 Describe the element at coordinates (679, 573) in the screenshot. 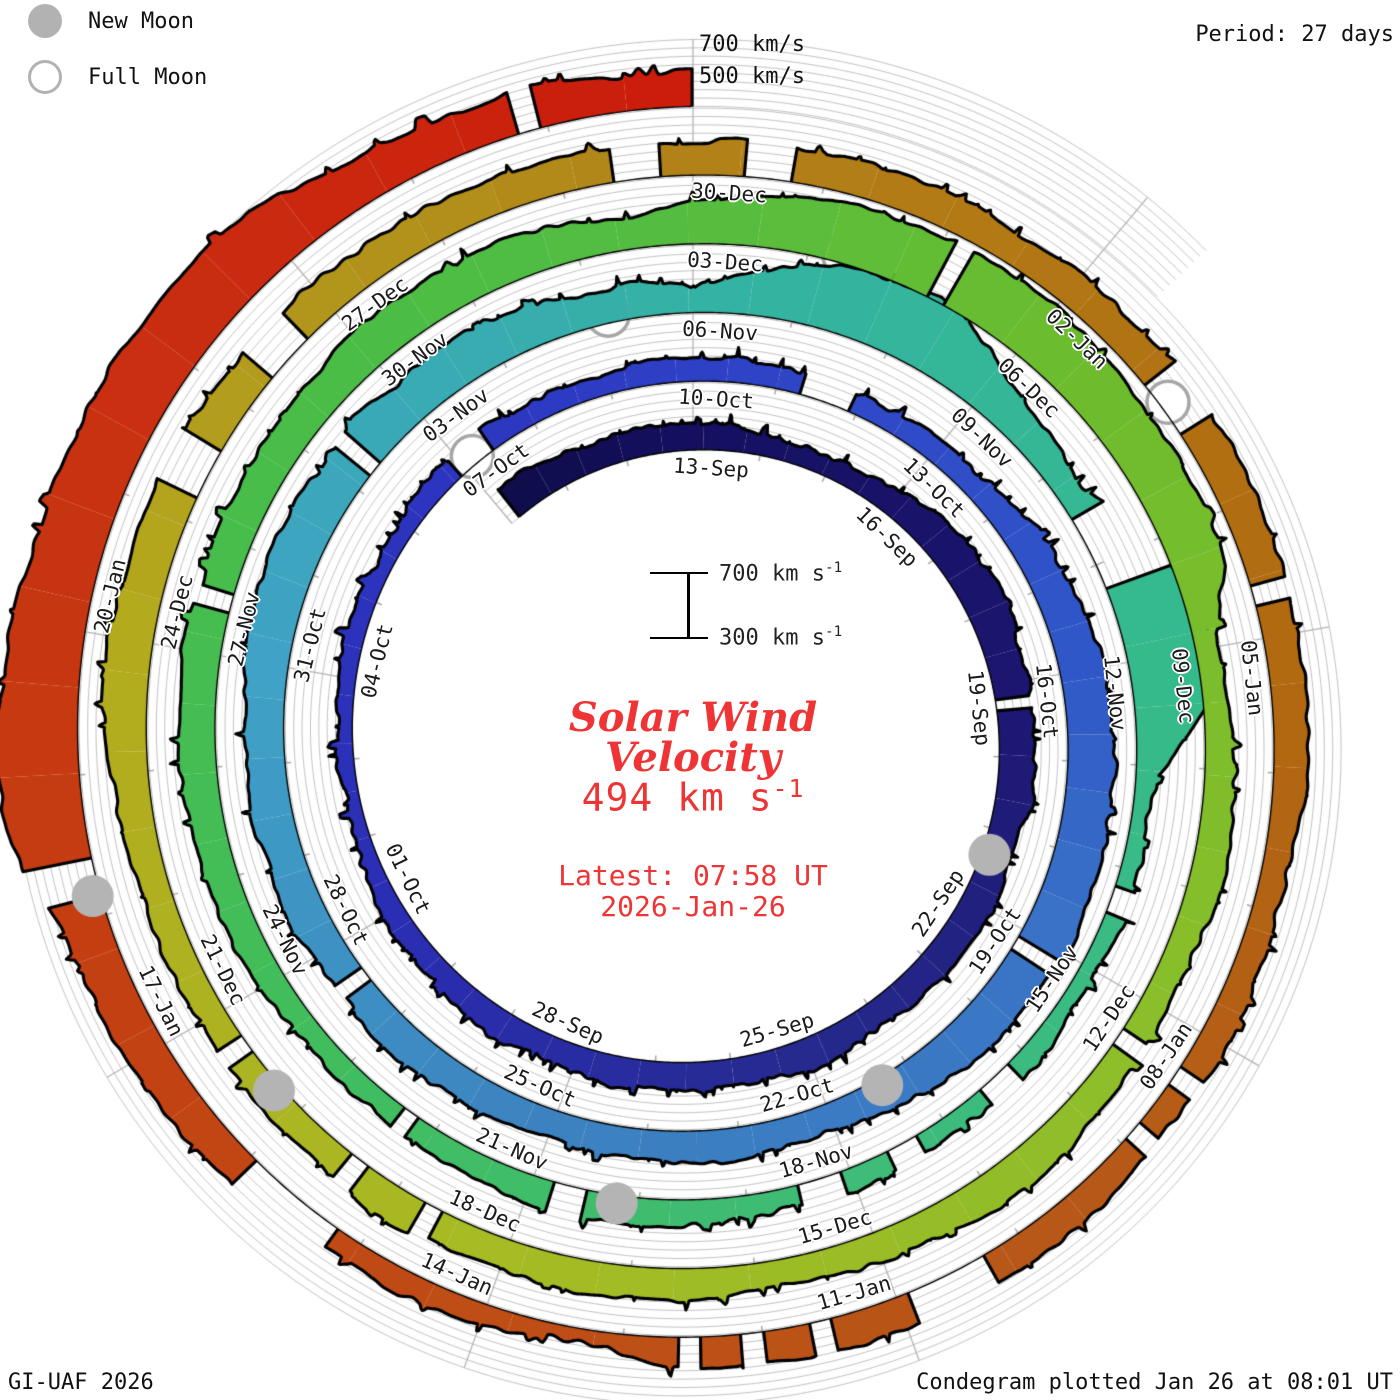

I see `scale-bar-cap-top` at that location.